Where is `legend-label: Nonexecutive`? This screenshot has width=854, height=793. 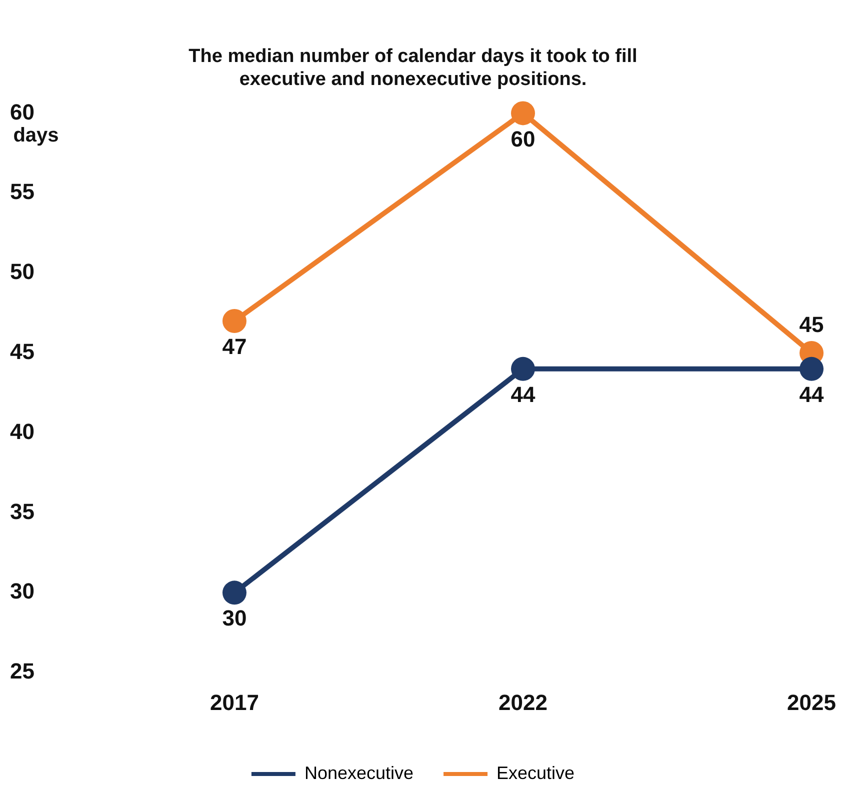
legend-label: Nonexecutive is located at coordinates (359, 772).